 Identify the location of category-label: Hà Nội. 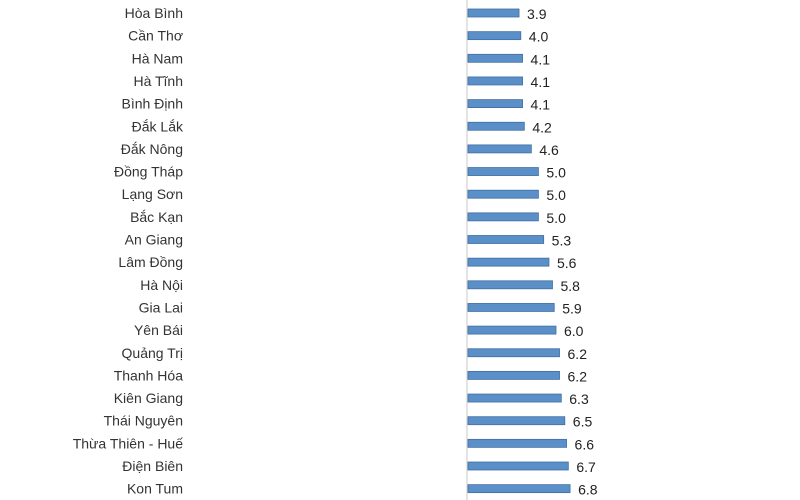
(161, 285).